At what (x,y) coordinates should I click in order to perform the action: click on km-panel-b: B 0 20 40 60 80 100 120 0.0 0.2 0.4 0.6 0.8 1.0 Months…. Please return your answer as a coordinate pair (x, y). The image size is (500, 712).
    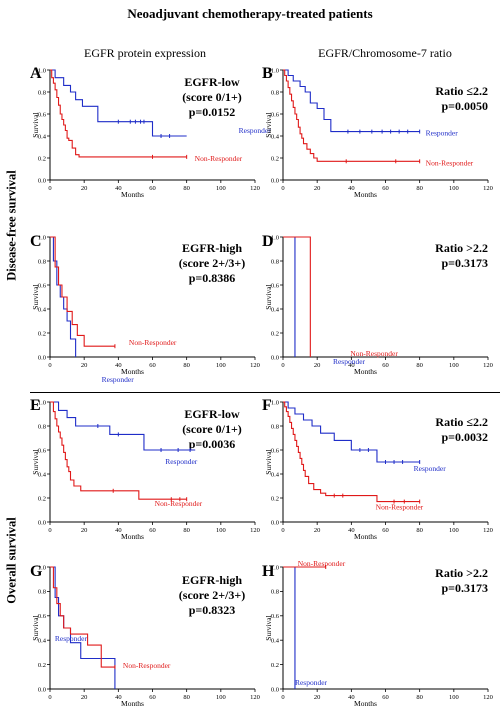
    Looking at the image, I should click on (377, 132).